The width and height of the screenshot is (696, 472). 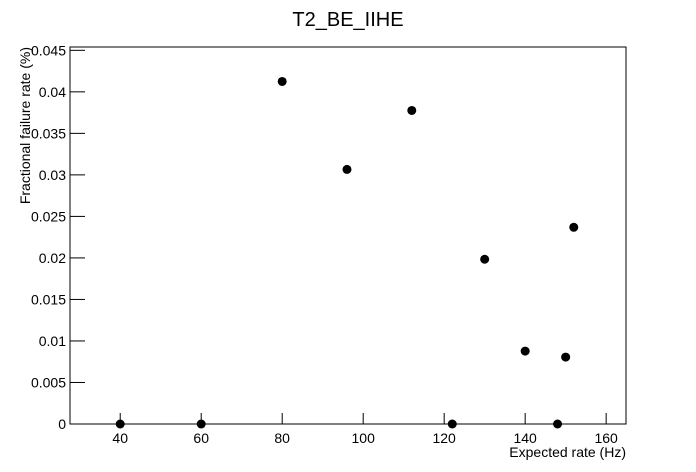 I want to click on y-tick-label: 0.005, so click(x=48, y=382).